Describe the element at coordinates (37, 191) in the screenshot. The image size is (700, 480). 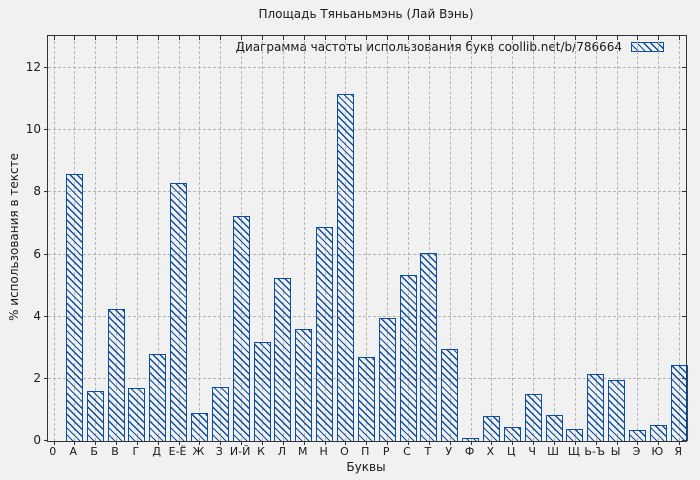
I see `y-tick-label: 8` at that location.